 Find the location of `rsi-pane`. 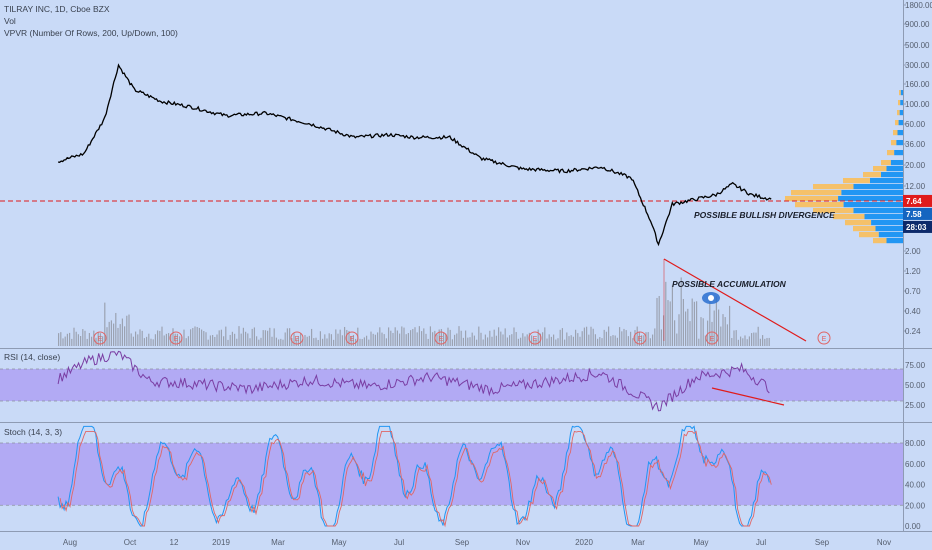

rsi-pane is located at coordinates (451, 381).